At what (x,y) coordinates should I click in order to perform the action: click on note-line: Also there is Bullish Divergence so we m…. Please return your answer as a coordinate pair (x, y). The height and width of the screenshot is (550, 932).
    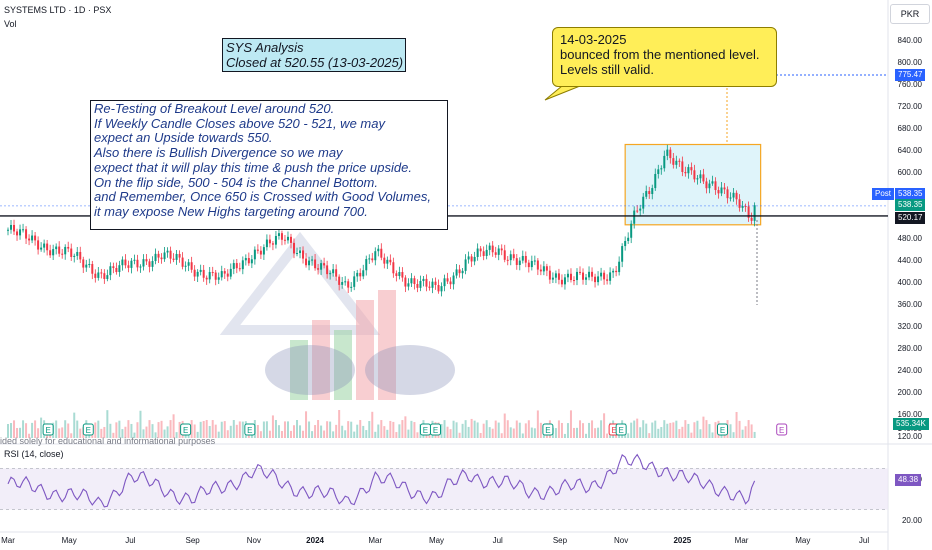
    Looking at the image, I should click on (218, 153).